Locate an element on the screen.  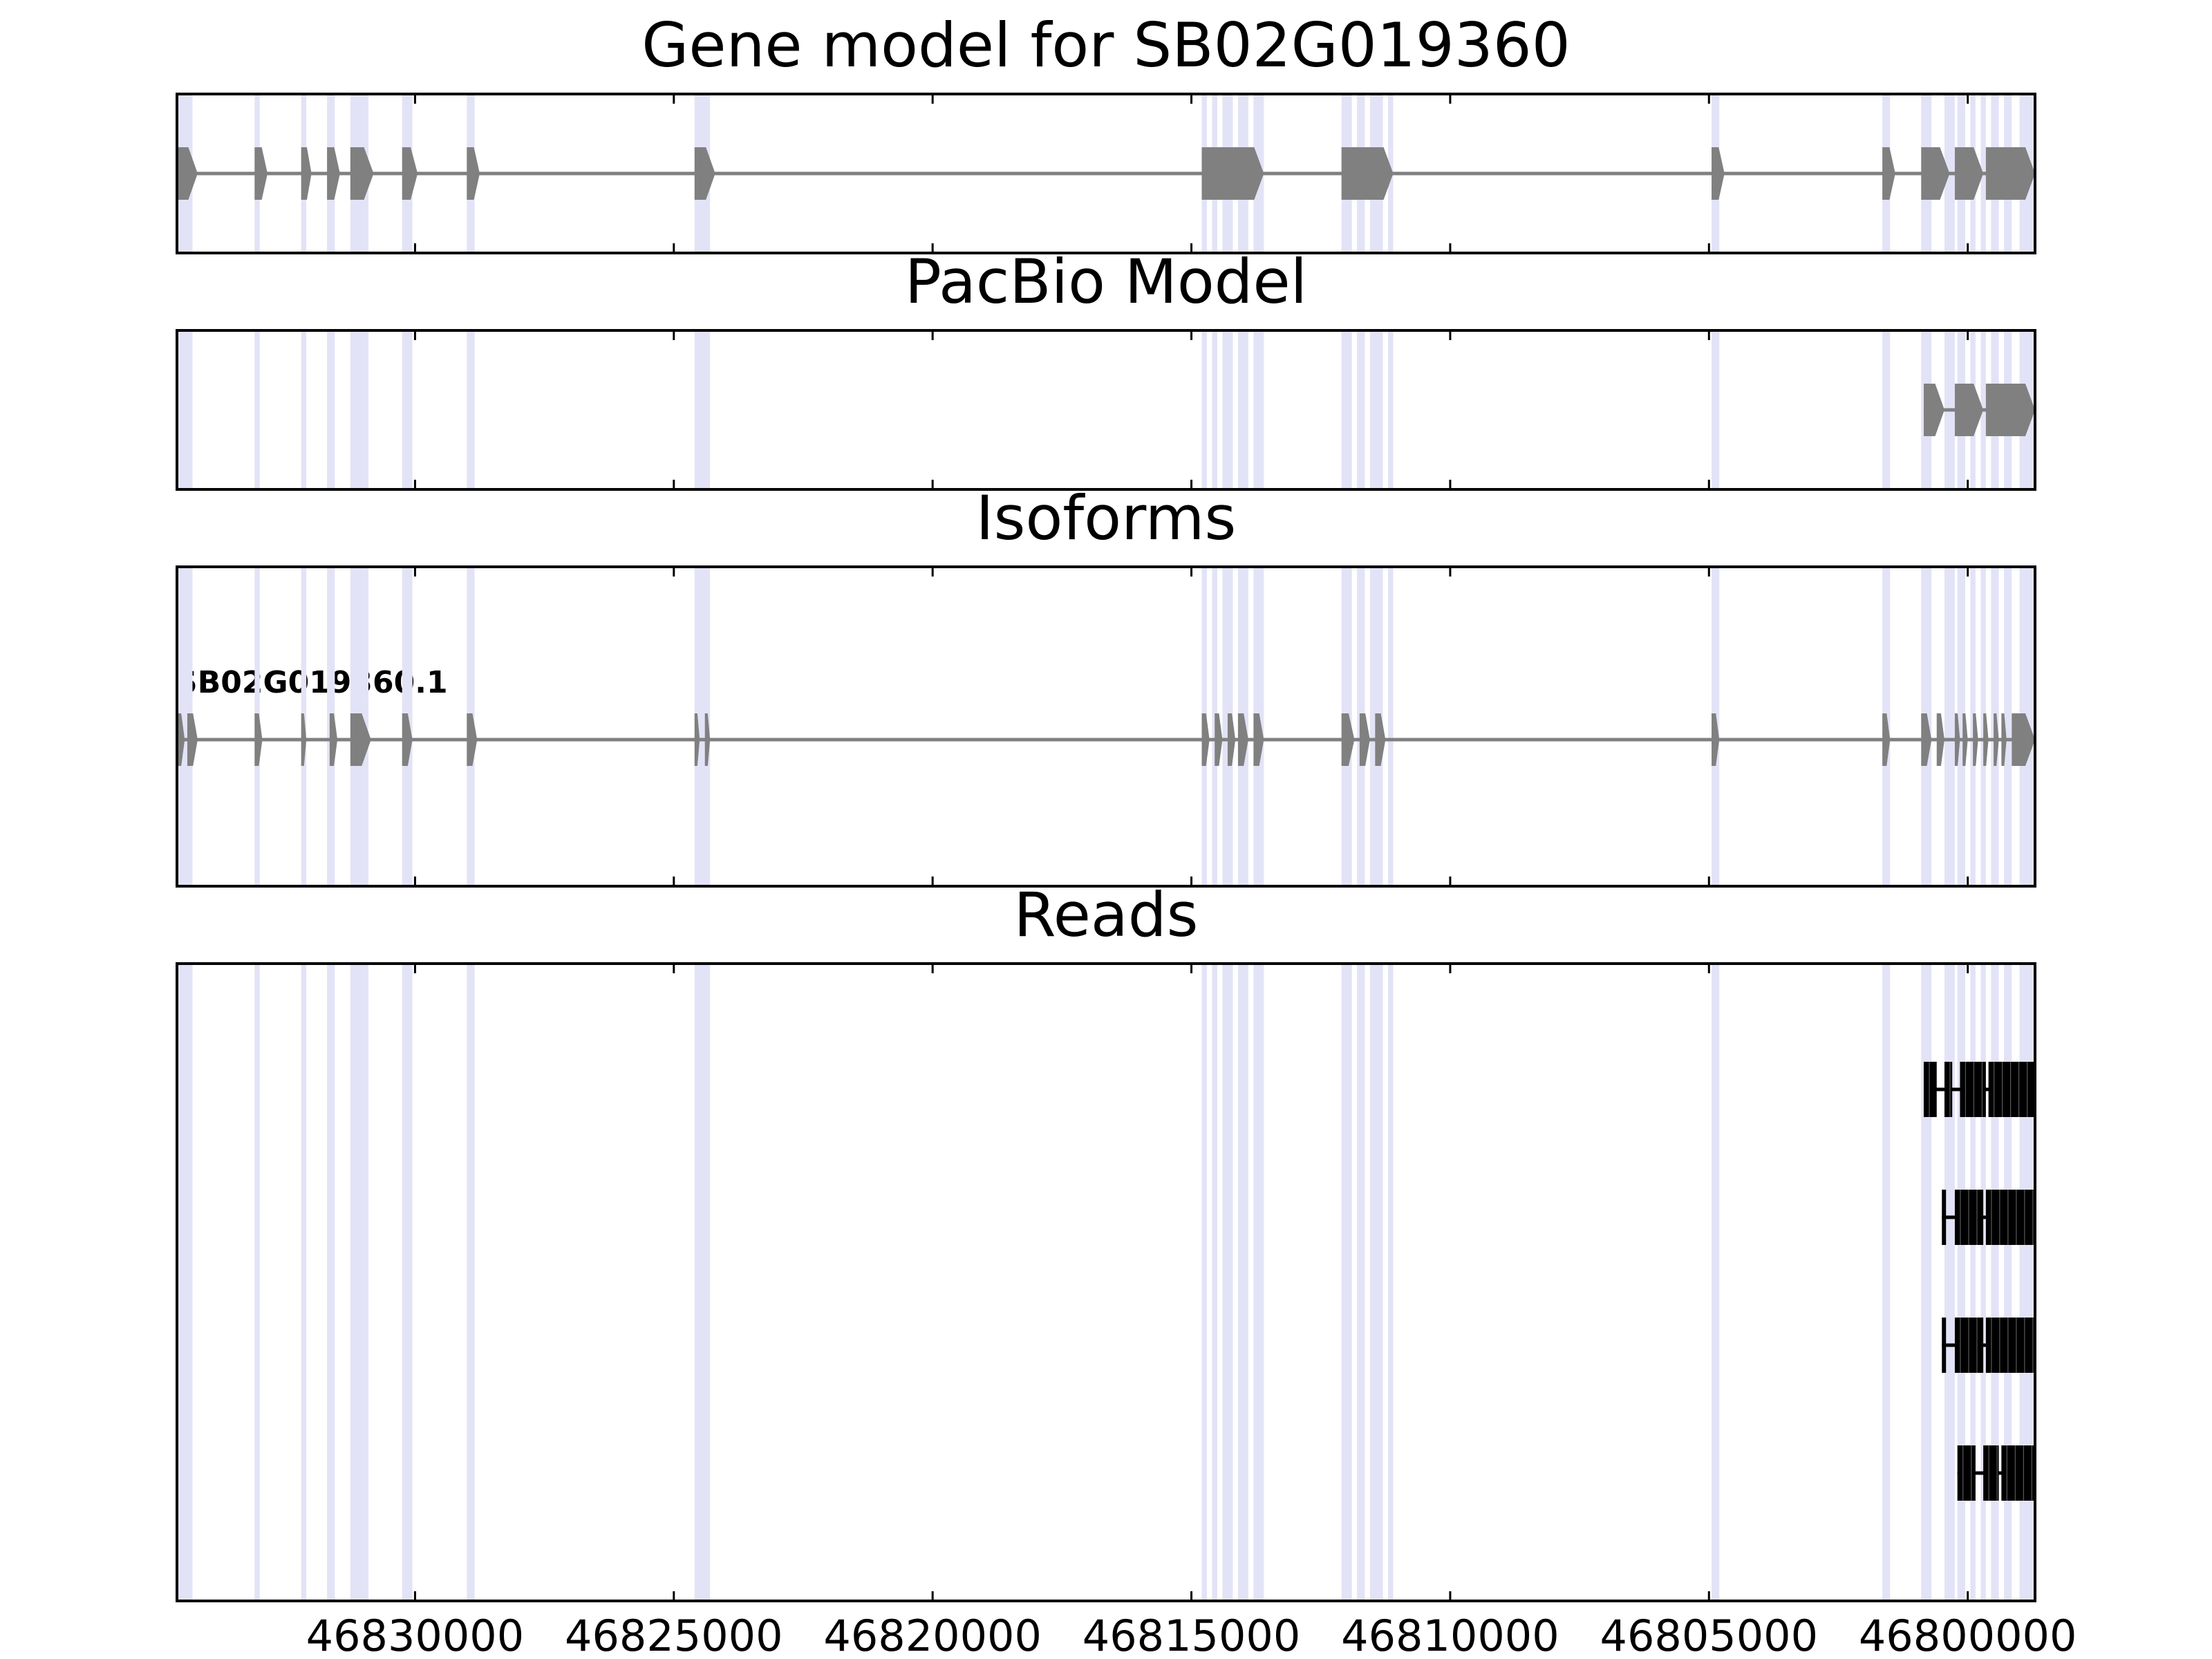
x-tick-label: 46825000 is located at coordinates (674, 1635).